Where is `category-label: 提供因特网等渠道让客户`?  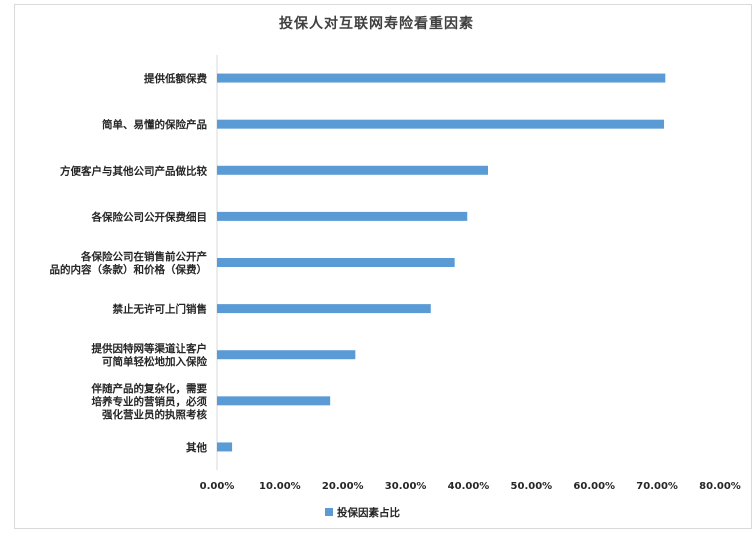 category-label: 提供因特网等渠道让客户 is located at coordinates (150, 348).